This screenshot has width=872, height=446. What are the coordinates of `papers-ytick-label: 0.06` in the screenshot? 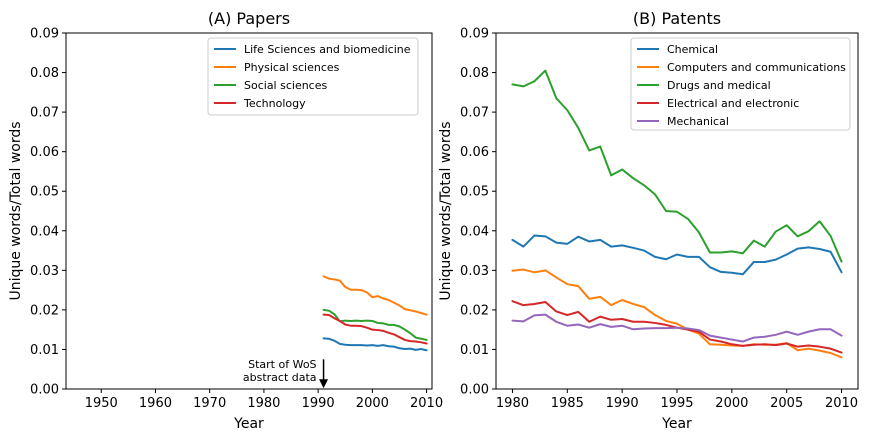 It's located at (44, 152).